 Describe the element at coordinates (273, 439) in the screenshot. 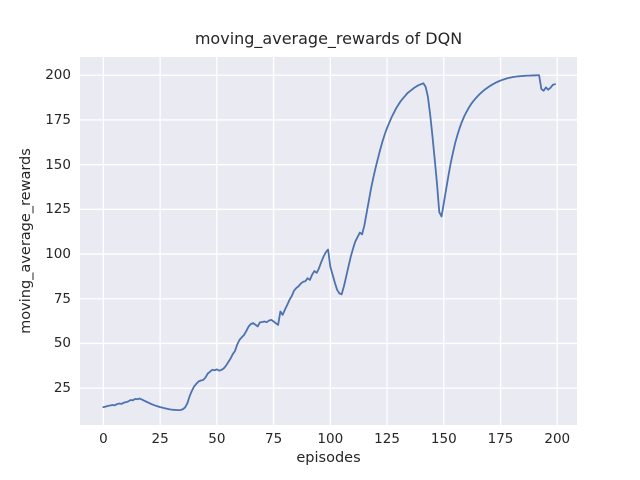

I see `x-tick-label: 75` at that location.